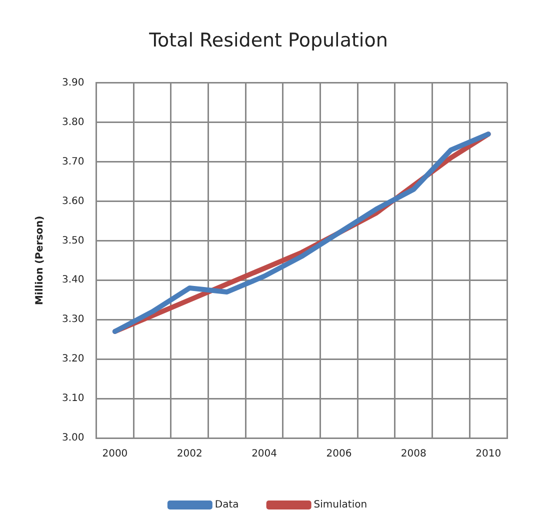 The image size is (537, 530). I want to click on y-tick-label: 3.70, so click(73, 162).